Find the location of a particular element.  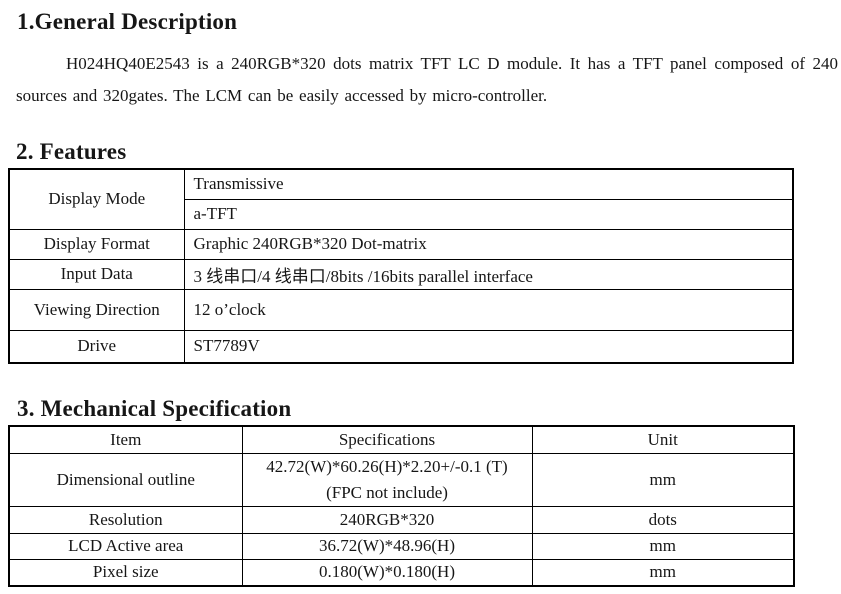

mech-spec-pixel-size: 0.180(W)*0.180(H) is located at coordinates (387, 572).